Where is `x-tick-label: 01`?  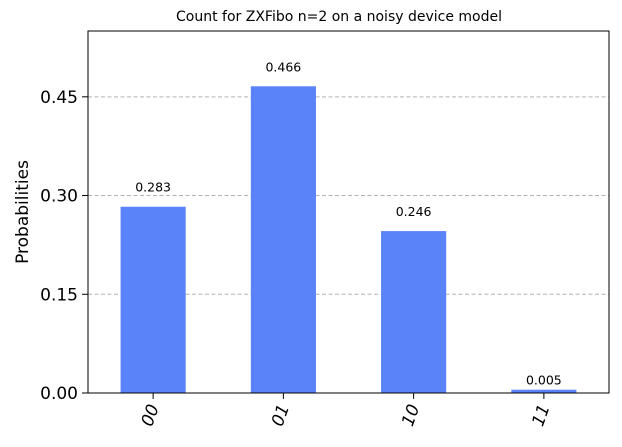
x-tick-label: 01 is located at coordinates (281, 415).